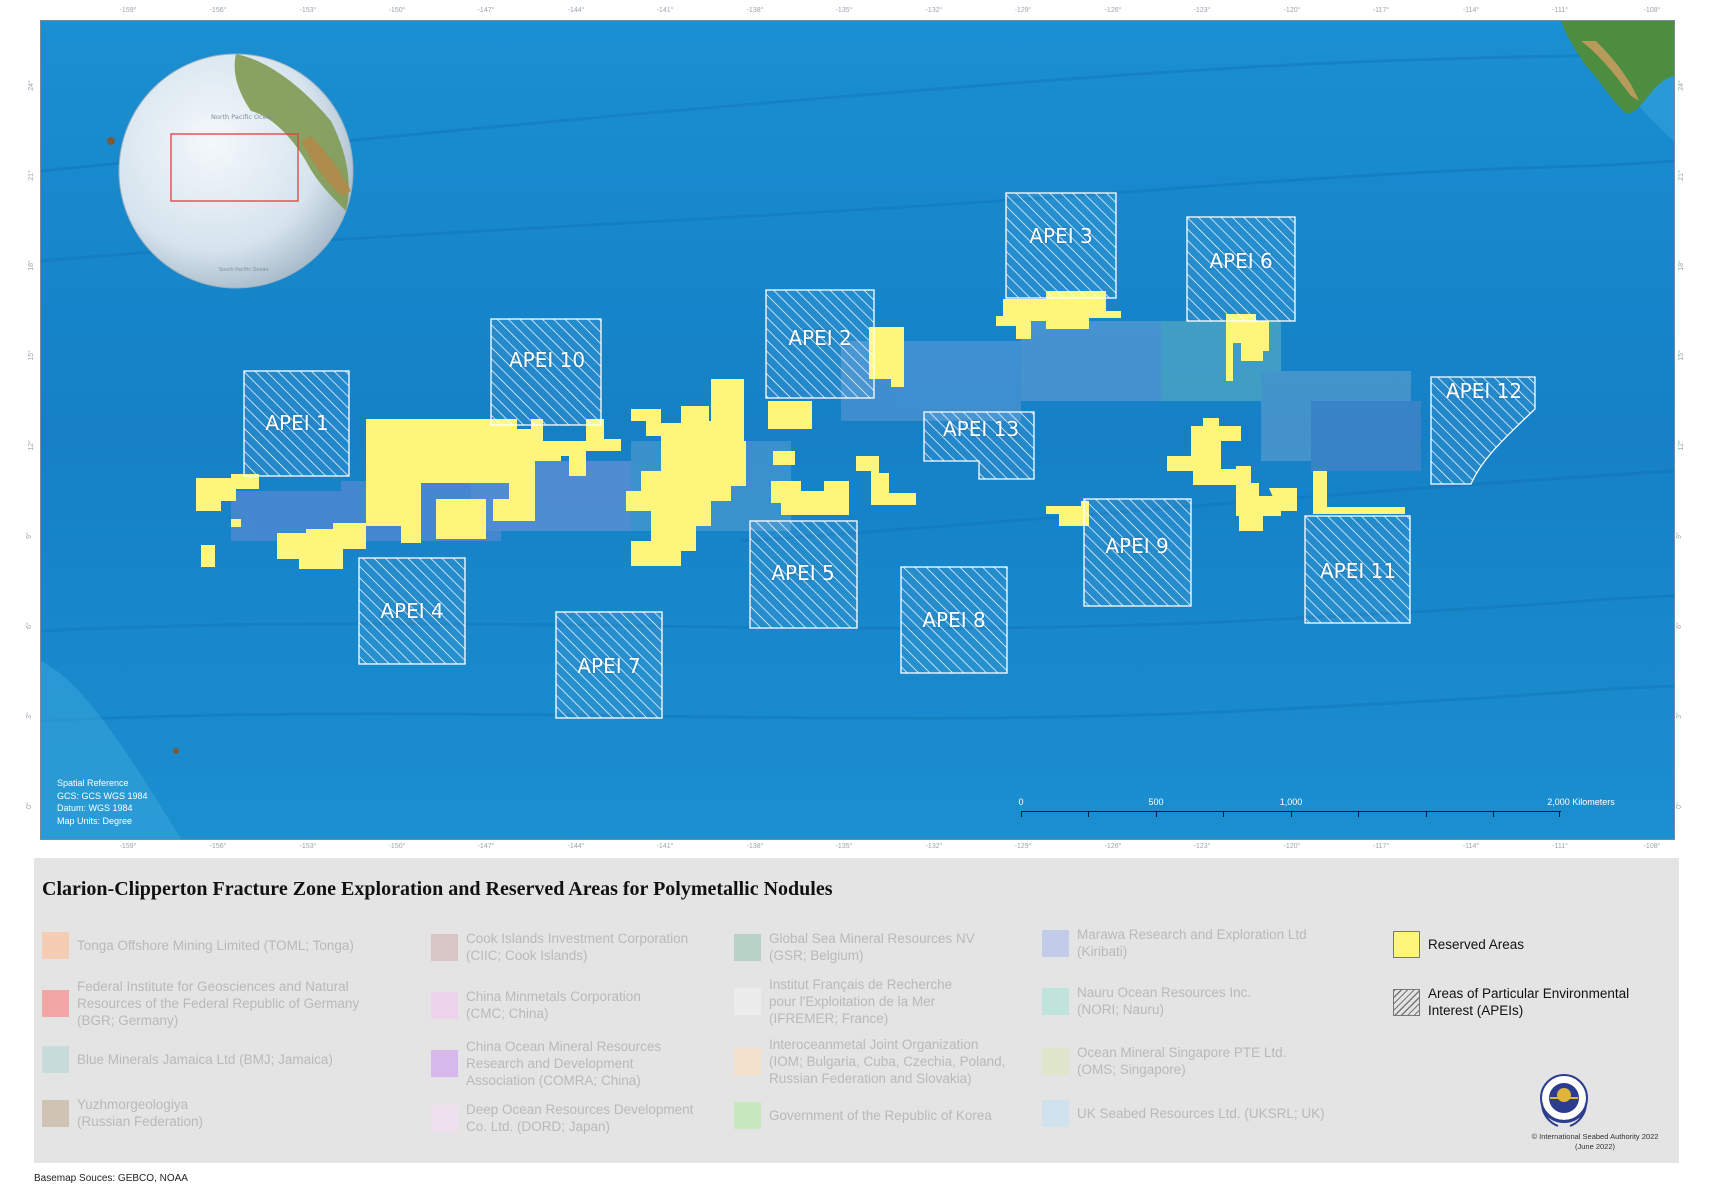  I want to click on basemap-sources: Basemap Souces: GEBCO, NOAA, so click(111, 1178).